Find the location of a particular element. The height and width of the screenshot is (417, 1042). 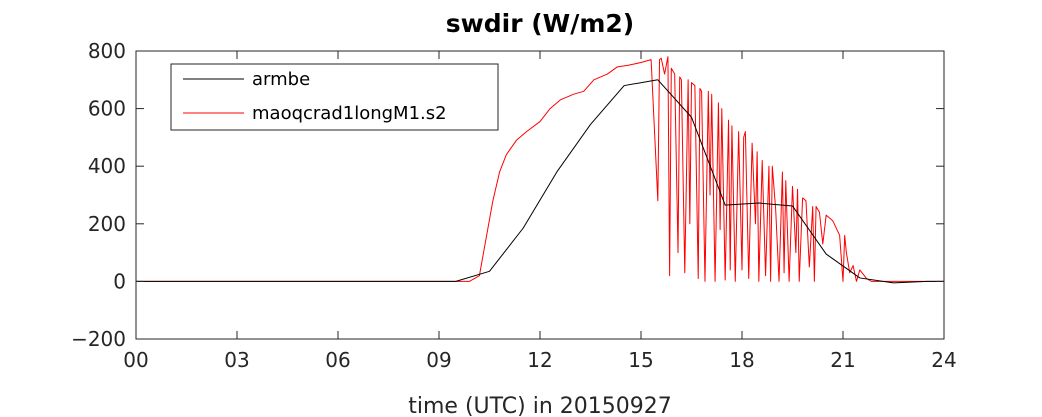

x-tick-label: 12 is located at coordinates (539, 360).